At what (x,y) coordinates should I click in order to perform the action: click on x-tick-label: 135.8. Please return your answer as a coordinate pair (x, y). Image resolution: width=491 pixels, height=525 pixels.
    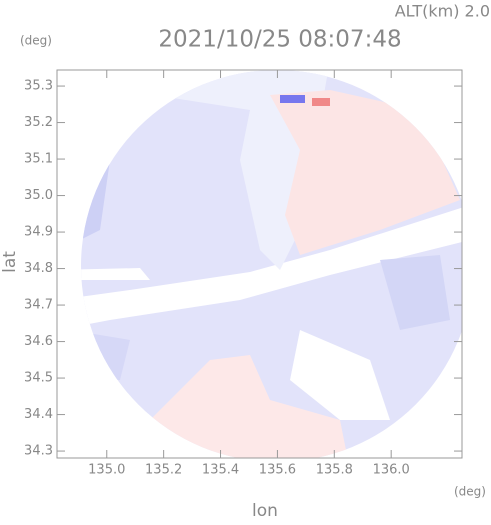
    Looking at the image, I should click on (334, 470).